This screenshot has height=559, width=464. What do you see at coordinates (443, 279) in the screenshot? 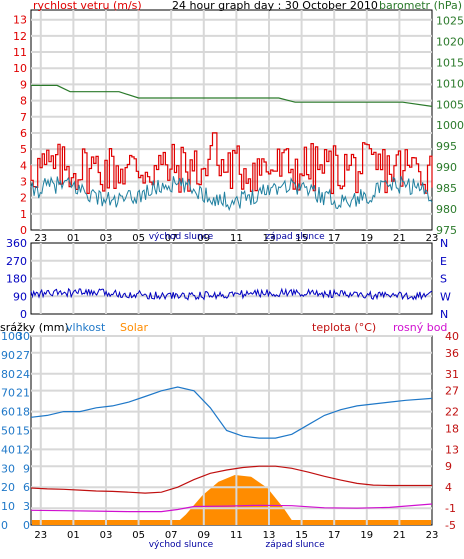
I see `p2-right-tick: S` at bounding box center [443, 279].